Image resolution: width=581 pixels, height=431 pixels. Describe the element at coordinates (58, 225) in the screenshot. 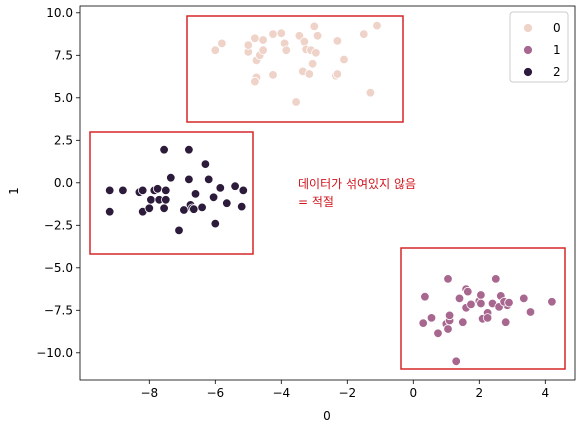

I see `y-tick-label: −2.5` at that location.